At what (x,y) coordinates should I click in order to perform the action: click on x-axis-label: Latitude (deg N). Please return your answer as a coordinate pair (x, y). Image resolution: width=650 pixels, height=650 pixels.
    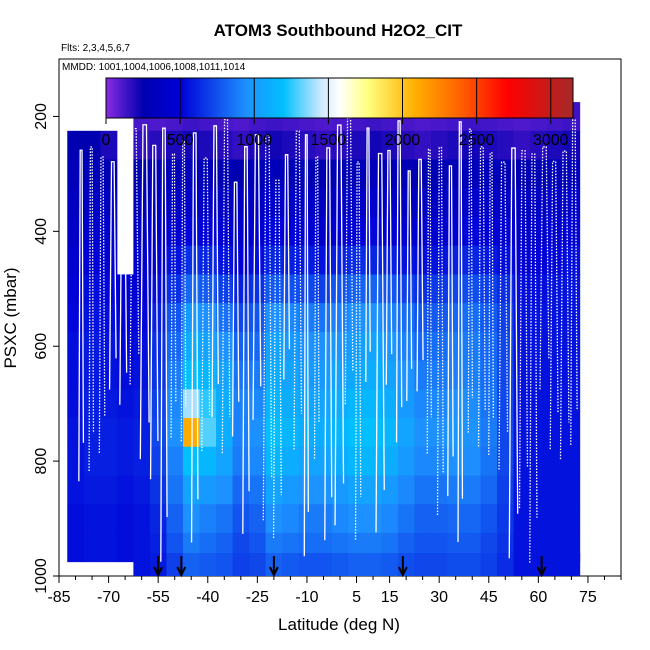
    Looking at the image, I should click on (339, 624).